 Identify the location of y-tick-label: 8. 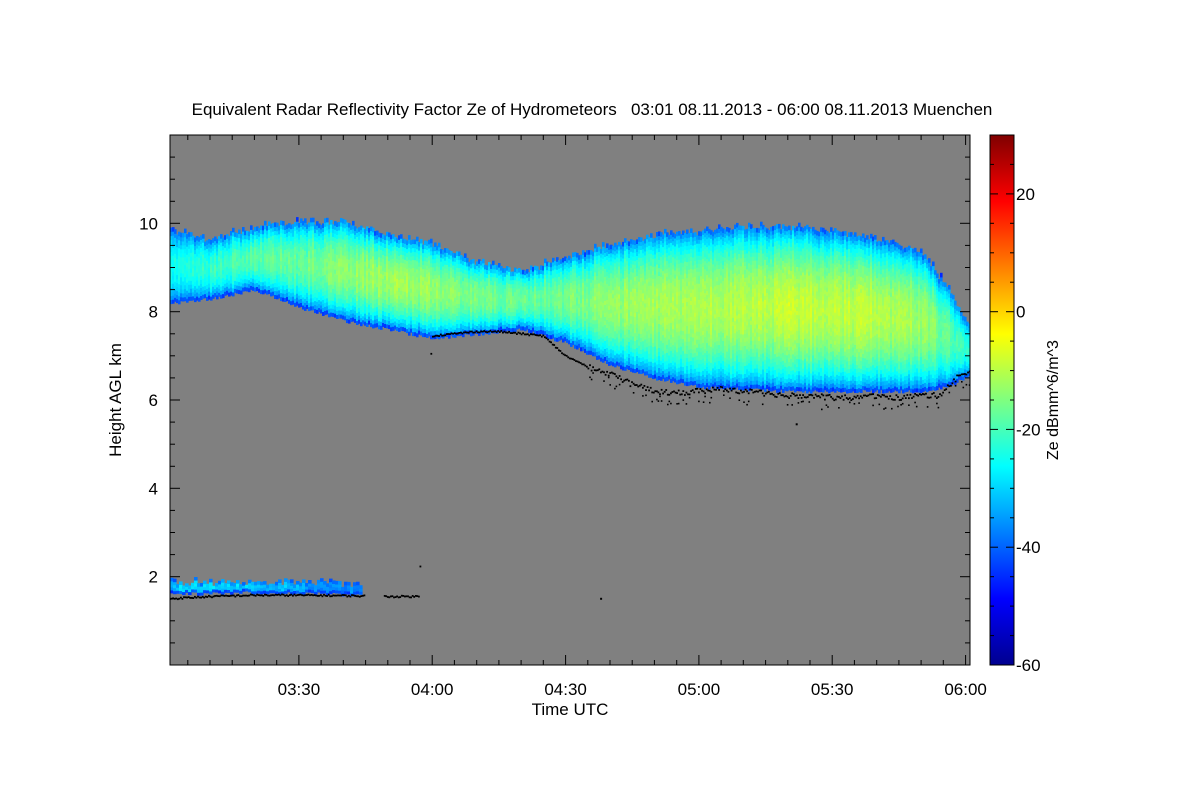
(153, 312).